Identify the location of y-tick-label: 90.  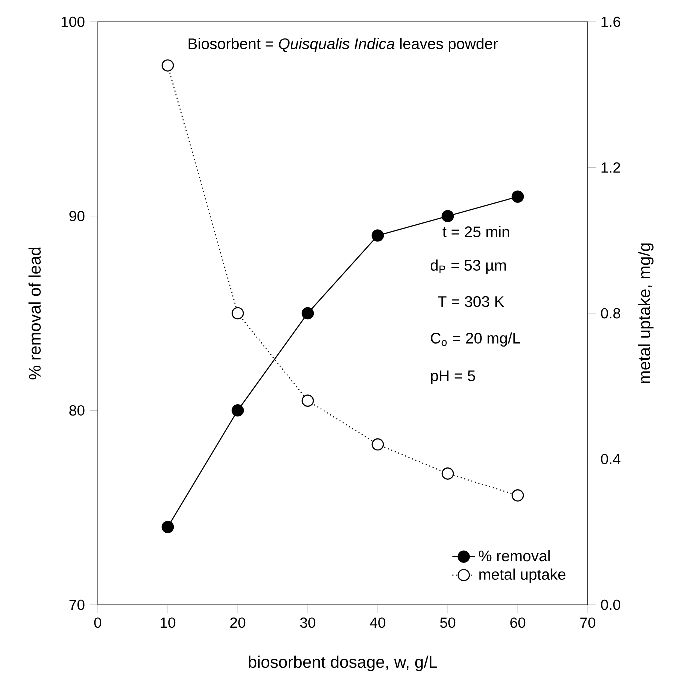
(77, 216).